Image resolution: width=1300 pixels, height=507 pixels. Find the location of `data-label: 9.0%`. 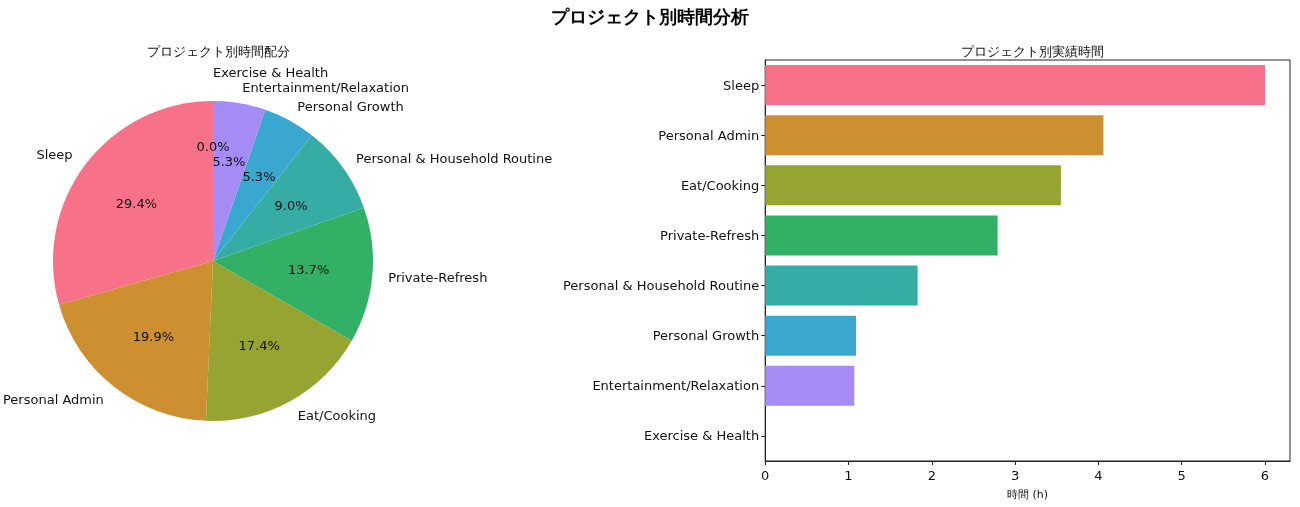

data-label: 9.0% is located at coordinates (291, 205).